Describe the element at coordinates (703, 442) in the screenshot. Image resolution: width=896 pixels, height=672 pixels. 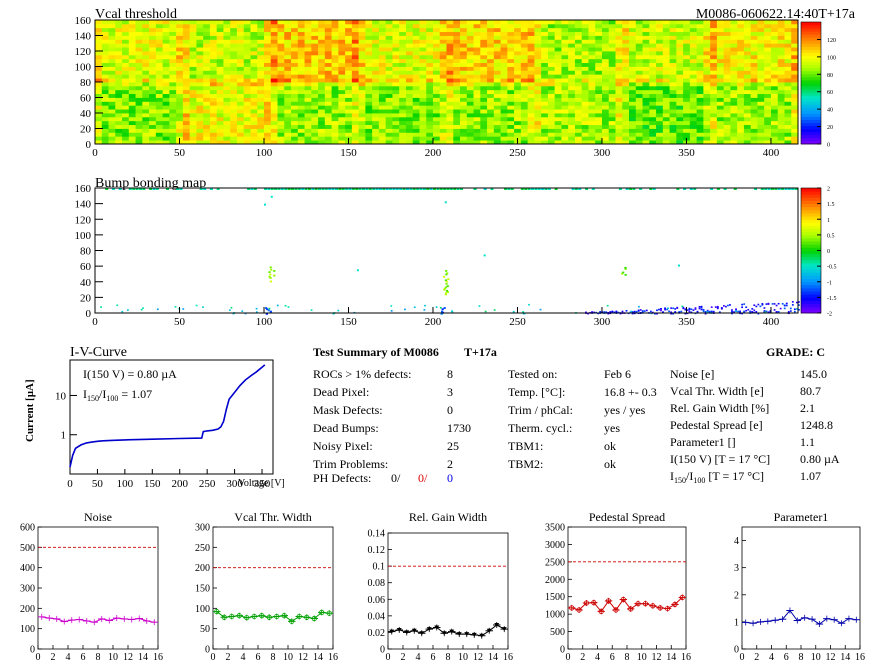
I see `summary-right-label: Parameter1 []` at that location.